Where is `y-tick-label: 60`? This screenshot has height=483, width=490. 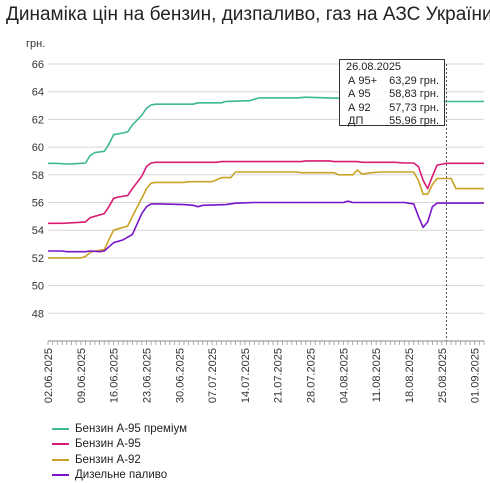 y-tick-label: 60 is located at coordinates (38, 148).